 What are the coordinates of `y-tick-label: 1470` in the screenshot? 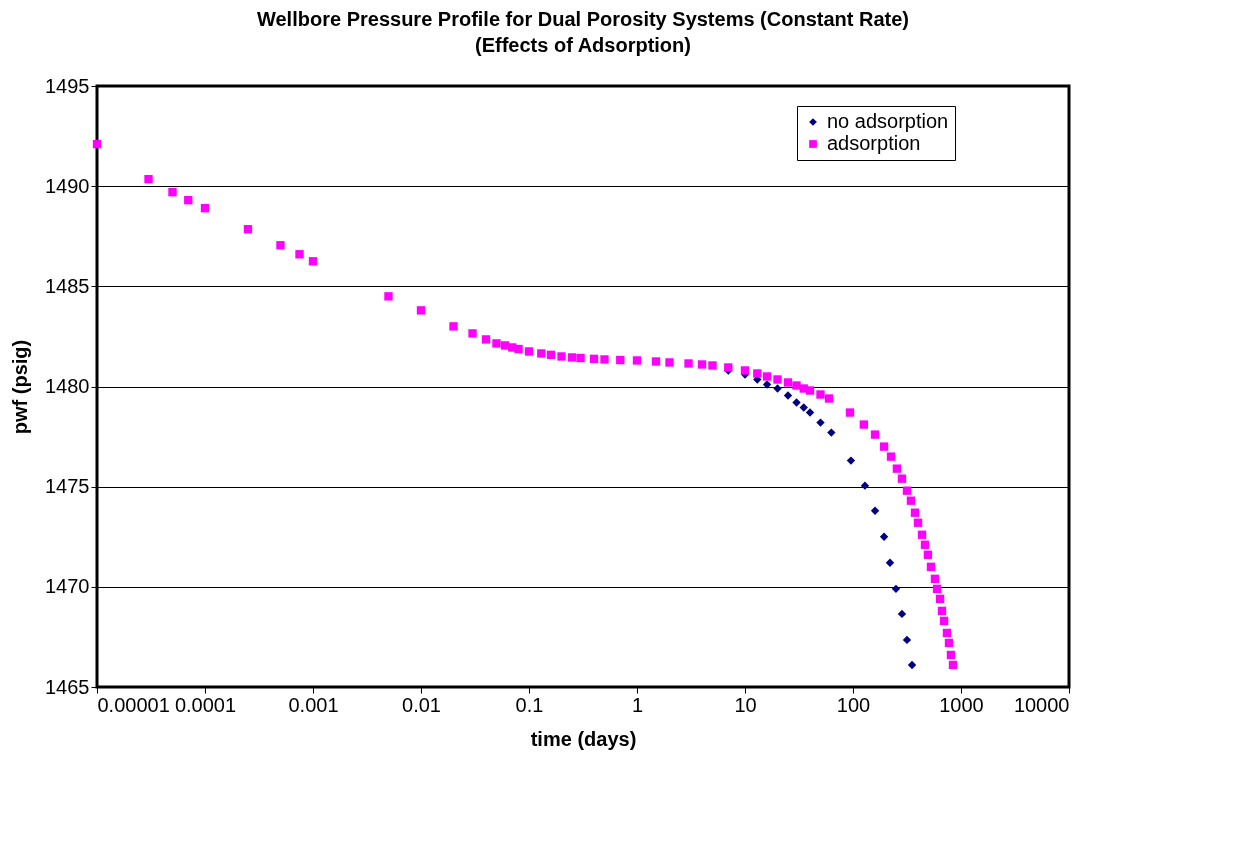 It's located at (67, 586).